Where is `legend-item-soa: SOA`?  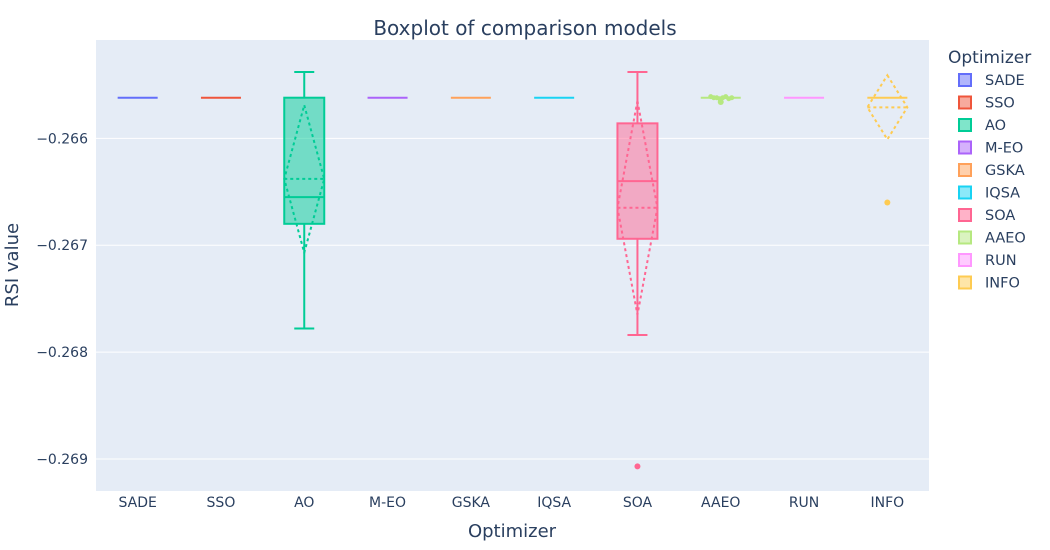 legend-item-soa: SOA is located at coordinates (986, 216).